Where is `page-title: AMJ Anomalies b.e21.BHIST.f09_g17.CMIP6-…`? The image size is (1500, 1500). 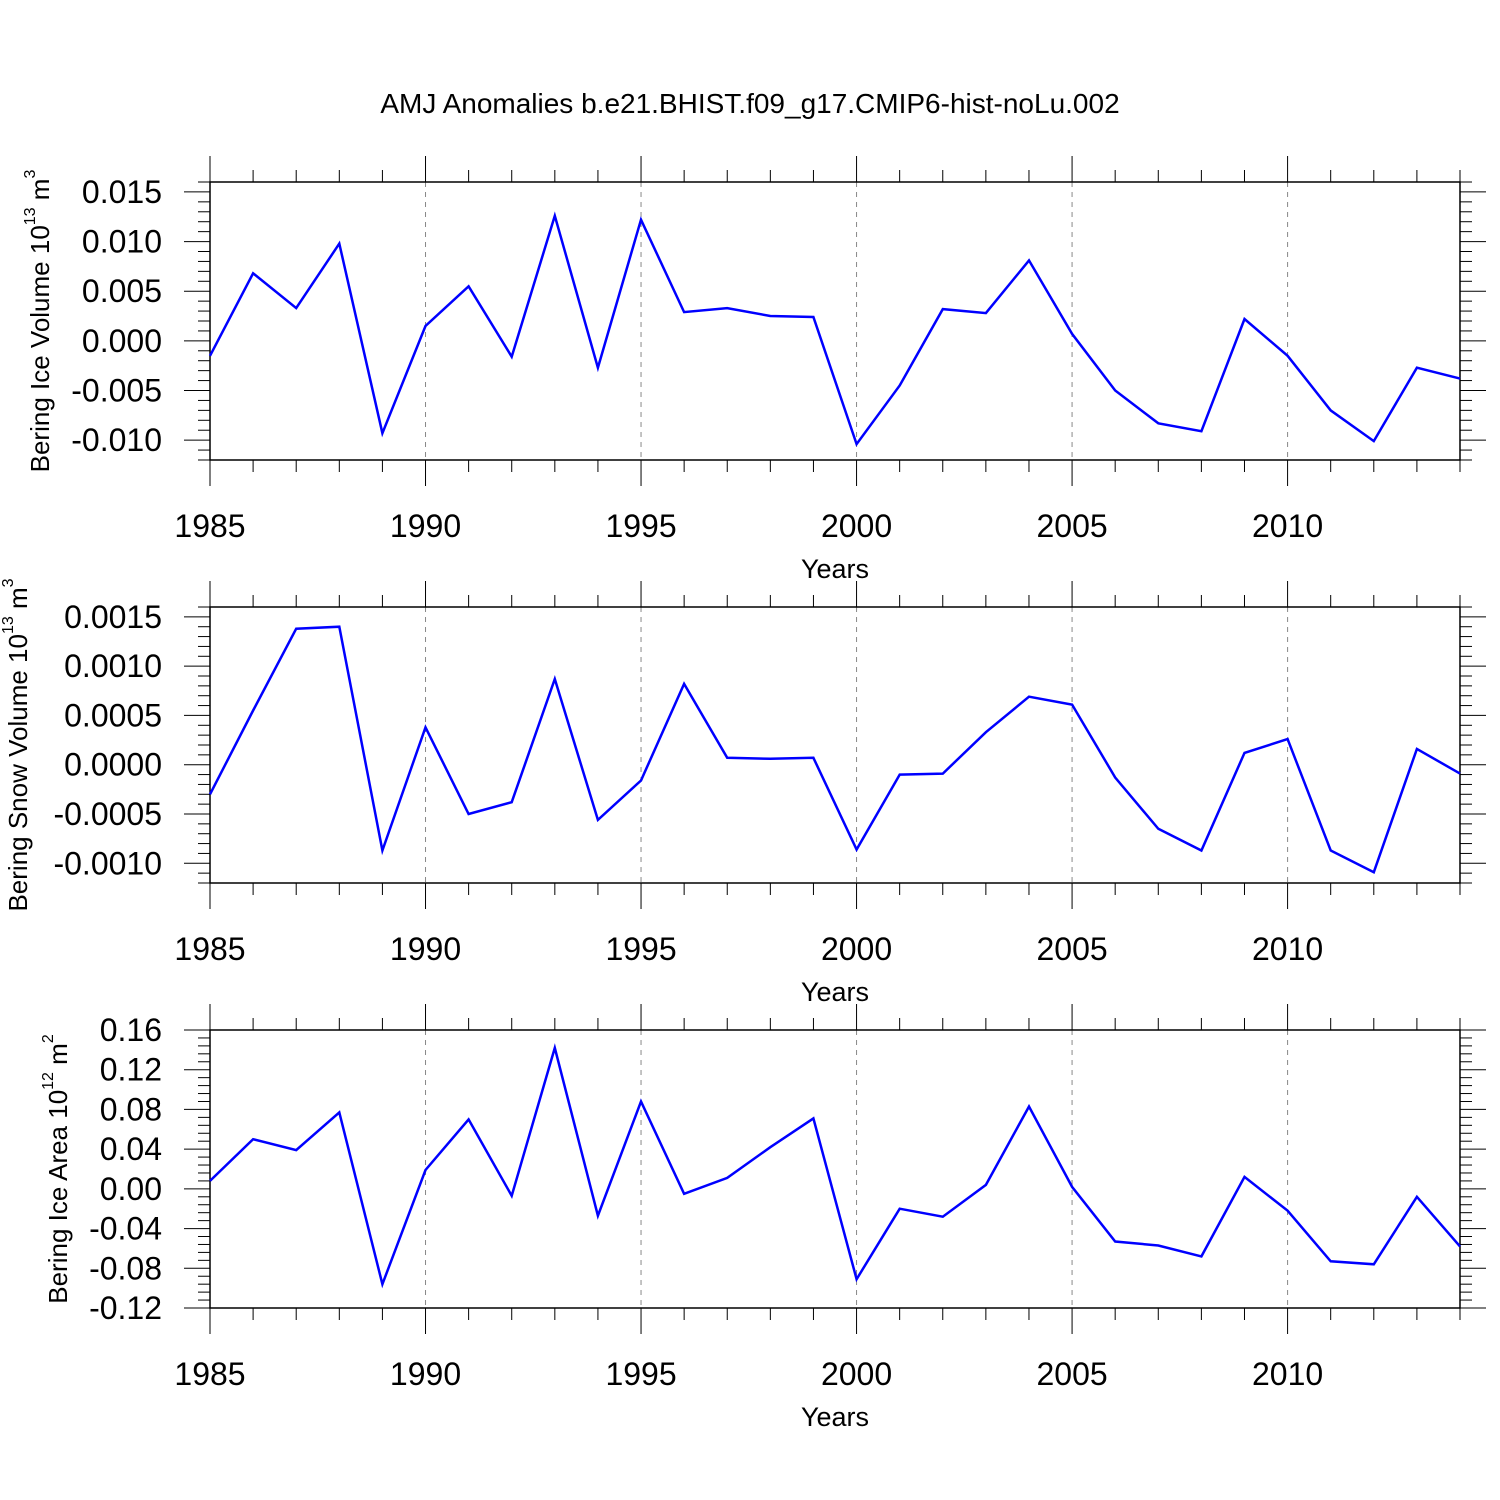
page-title: AMJ Anomalies b.e21.BHIST.f09_g17.CMIP6-… is located at coordinates (750, 103).